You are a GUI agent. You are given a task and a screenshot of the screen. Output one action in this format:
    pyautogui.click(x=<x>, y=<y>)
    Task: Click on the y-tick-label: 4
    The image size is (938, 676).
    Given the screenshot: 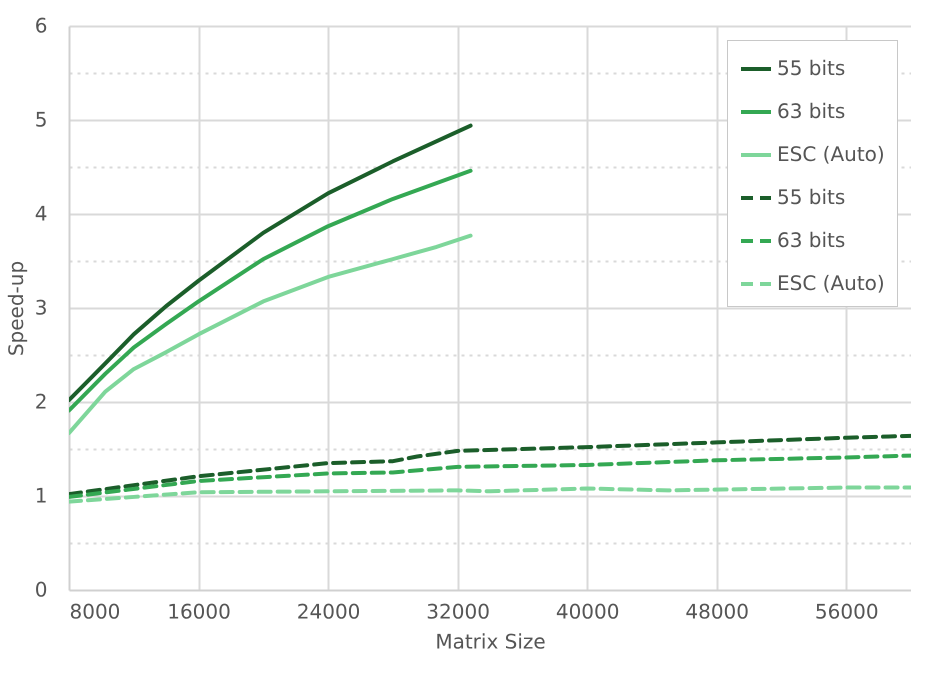 What is the action you would take?
    pyautogui.click(x=41, y=214)
    